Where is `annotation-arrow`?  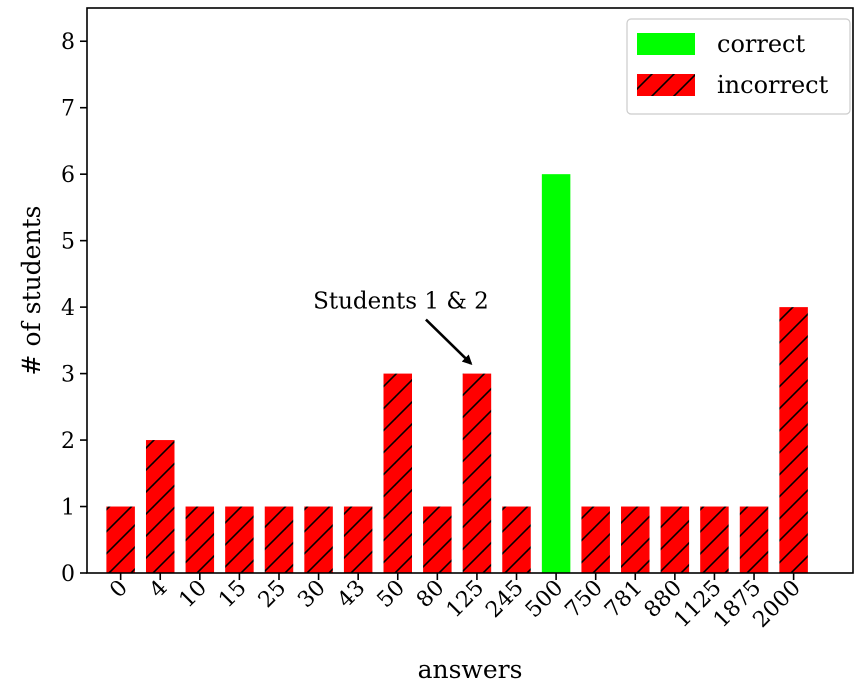
annotation-arrow is located at coordinates (449, 341).